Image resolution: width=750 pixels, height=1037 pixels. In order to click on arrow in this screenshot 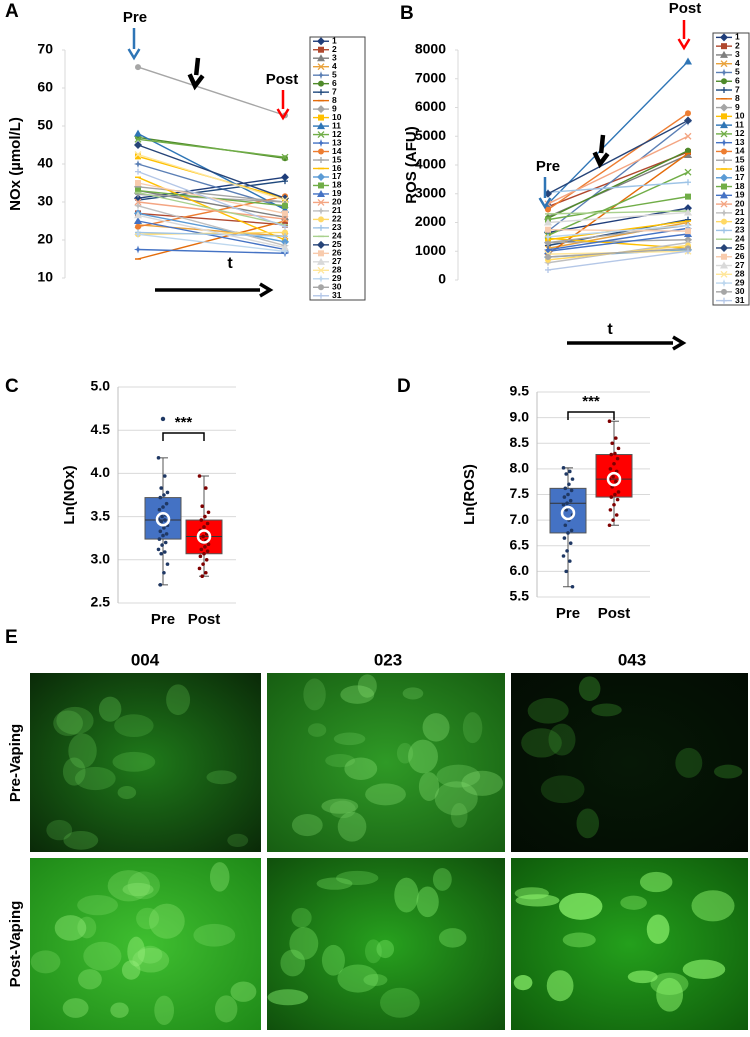, I will do `click(197, 66)`.